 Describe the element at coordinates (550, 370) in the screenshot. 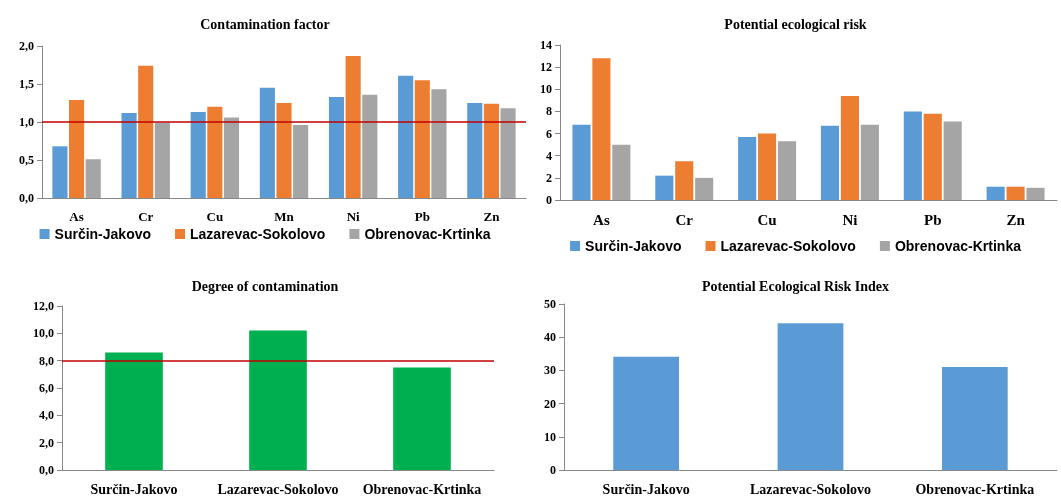

I see `y-tick-label: 30` at that location.